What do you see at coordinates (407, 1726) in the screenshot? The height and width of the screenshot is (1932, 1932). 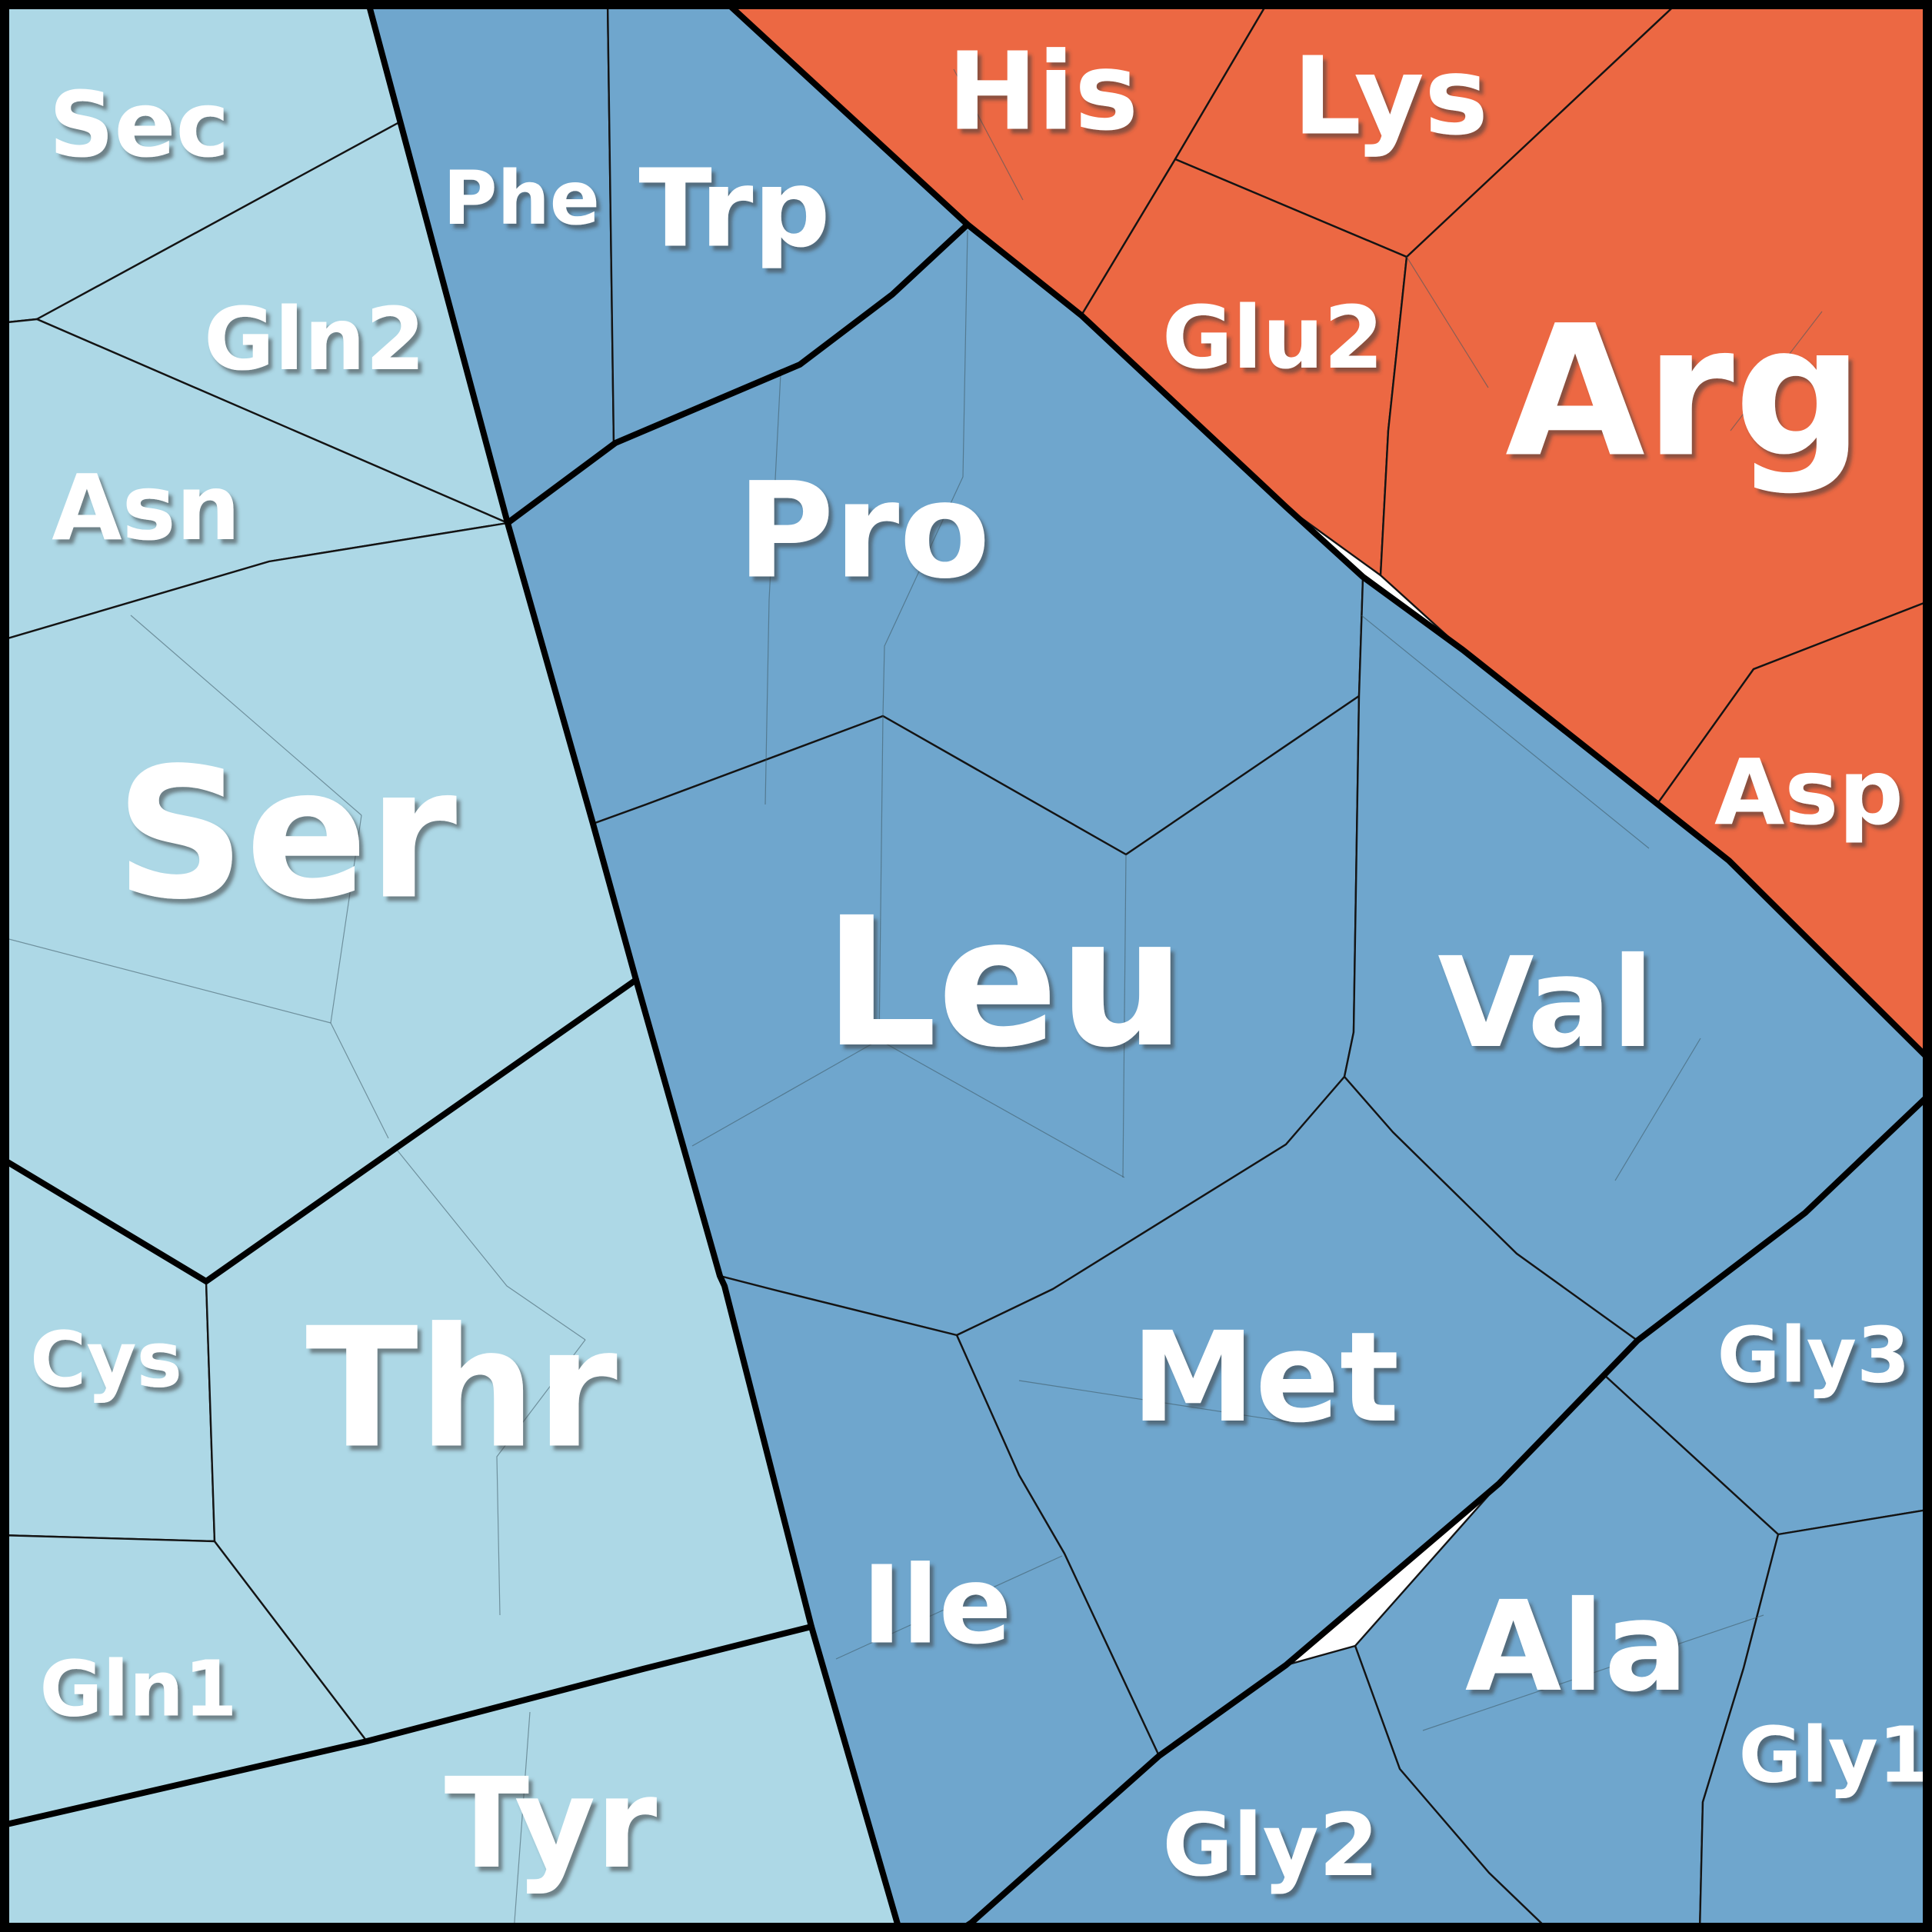 I see `block-separator-tyr-block` at bounding box center [407, 1726].